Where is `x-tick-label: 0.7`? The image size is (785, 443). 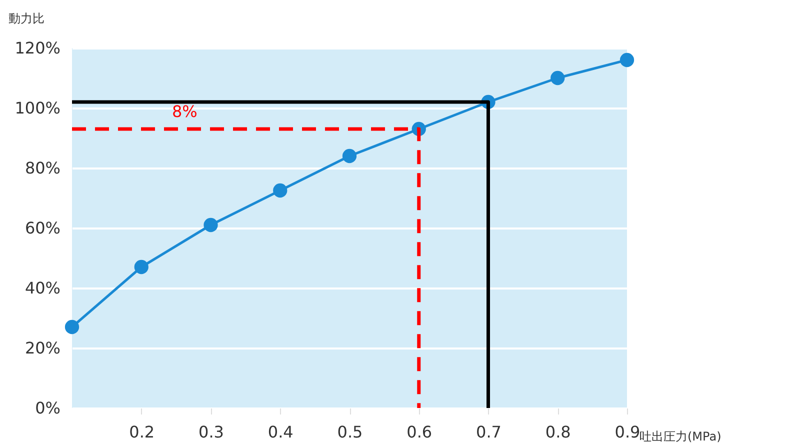 x-tick-label: 0.7 is located at coordinates (489, 432).